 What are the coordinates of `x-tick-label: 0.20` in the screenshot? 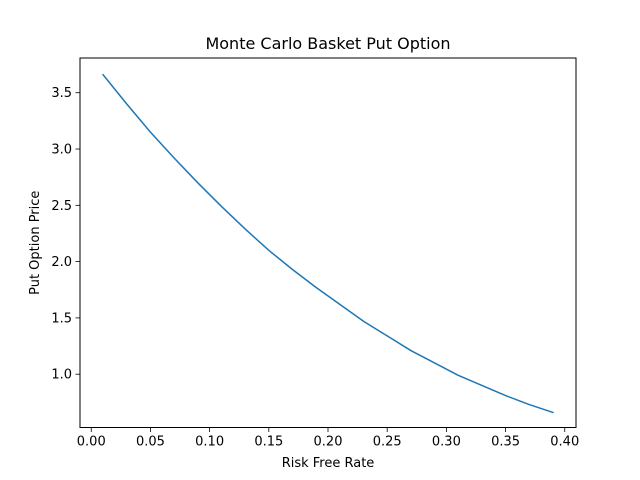 It's located at (328, 442).